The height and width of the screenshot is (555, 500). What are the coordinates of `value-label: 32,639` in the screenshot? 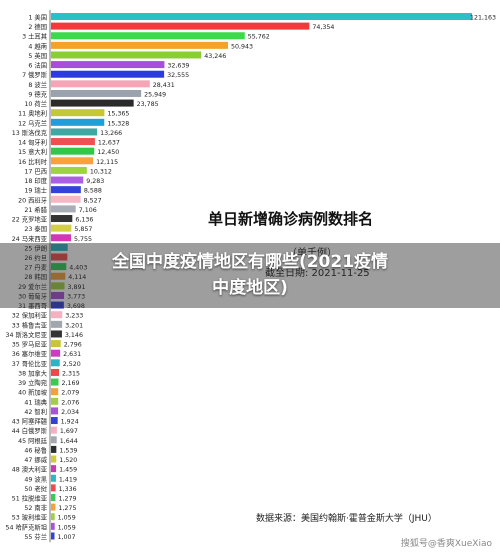 It's located at (178, 66).